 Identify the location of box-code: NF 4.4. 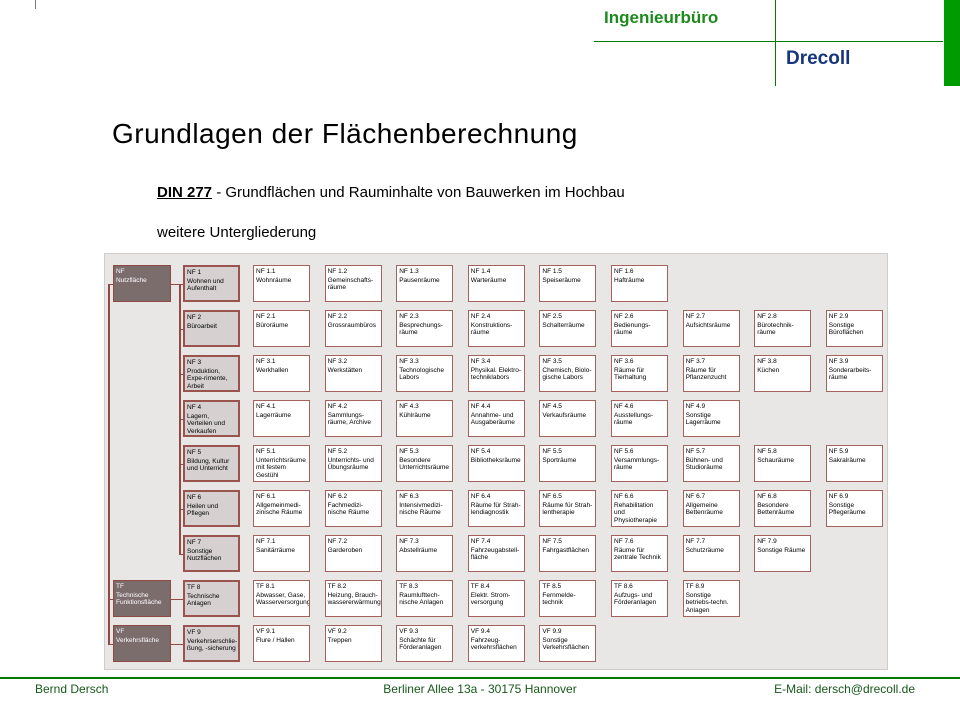
(480, 406).